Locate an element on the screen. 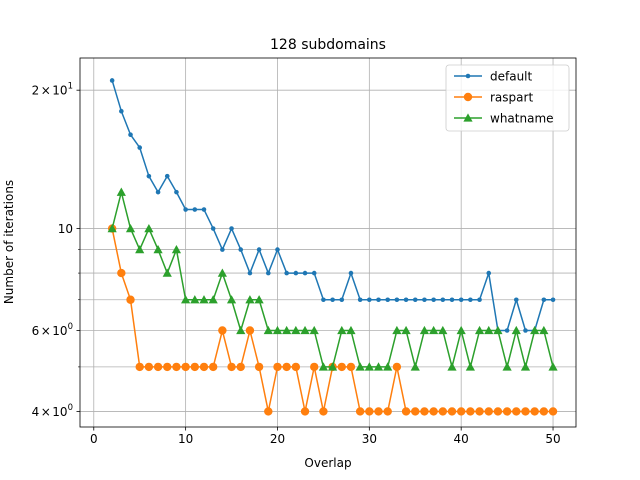 This screenshot has height=480, width=640. x-tick-label: 30 is located at coordinates (369, 439).